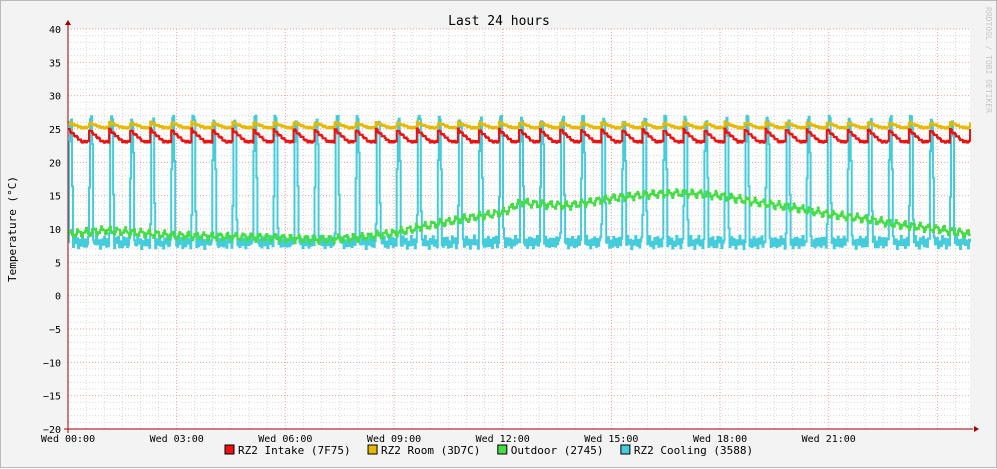 The image size is (997, 469). I want to click on legend-item: RZ2 Intake (7F75), so click(287, 450).